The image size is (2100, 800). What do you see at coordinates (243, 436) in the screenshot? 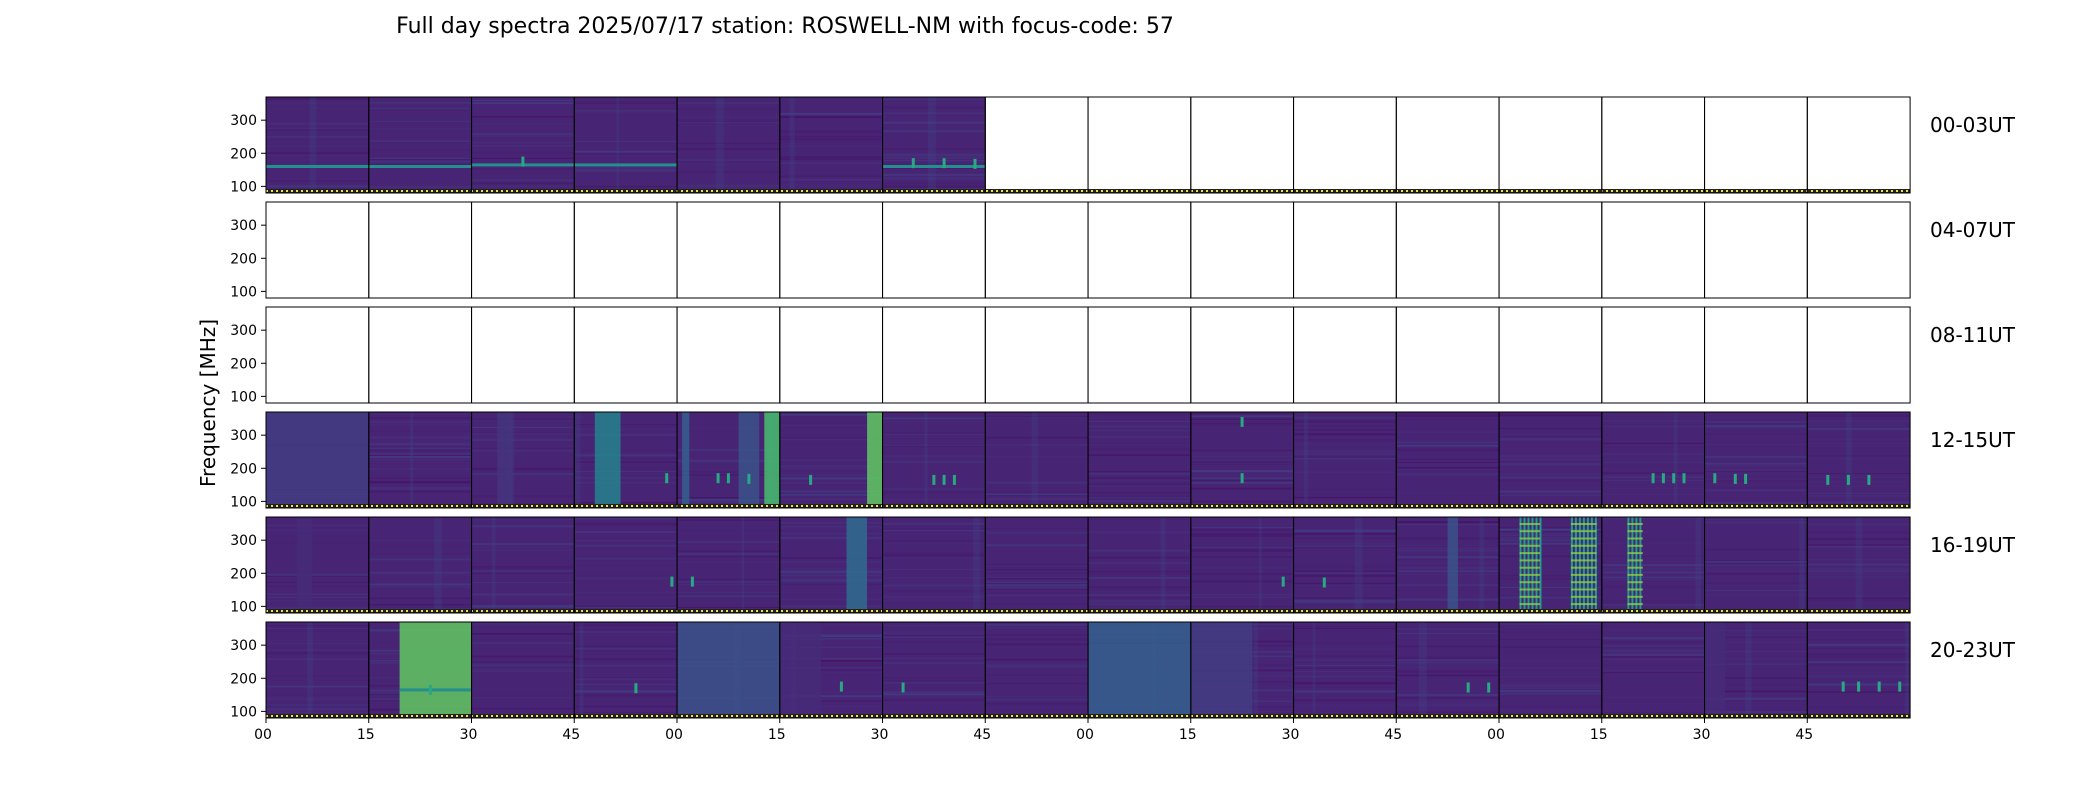
I see `y-tick-label: 300` at bounding box center [243, 436].